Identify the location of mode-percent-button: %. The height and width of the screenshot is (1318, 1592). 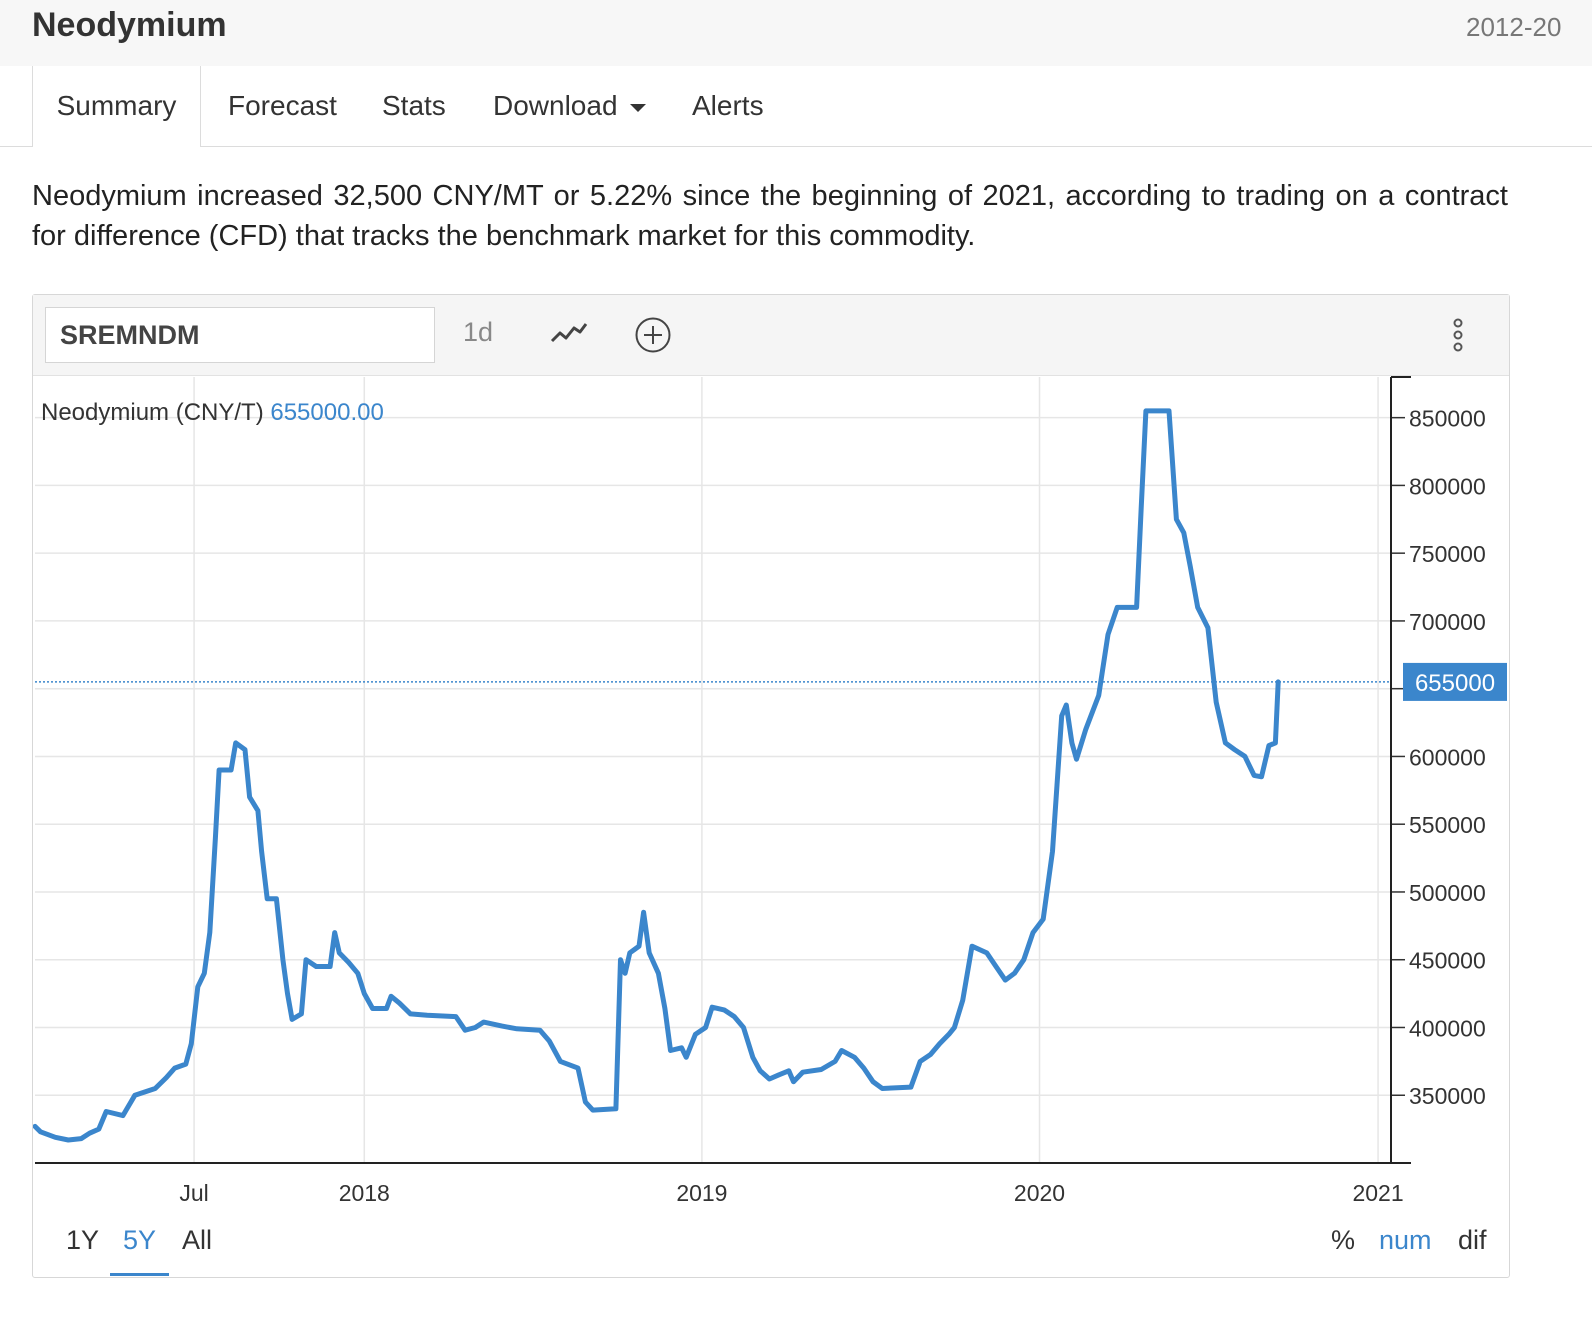
(1343, 1240).